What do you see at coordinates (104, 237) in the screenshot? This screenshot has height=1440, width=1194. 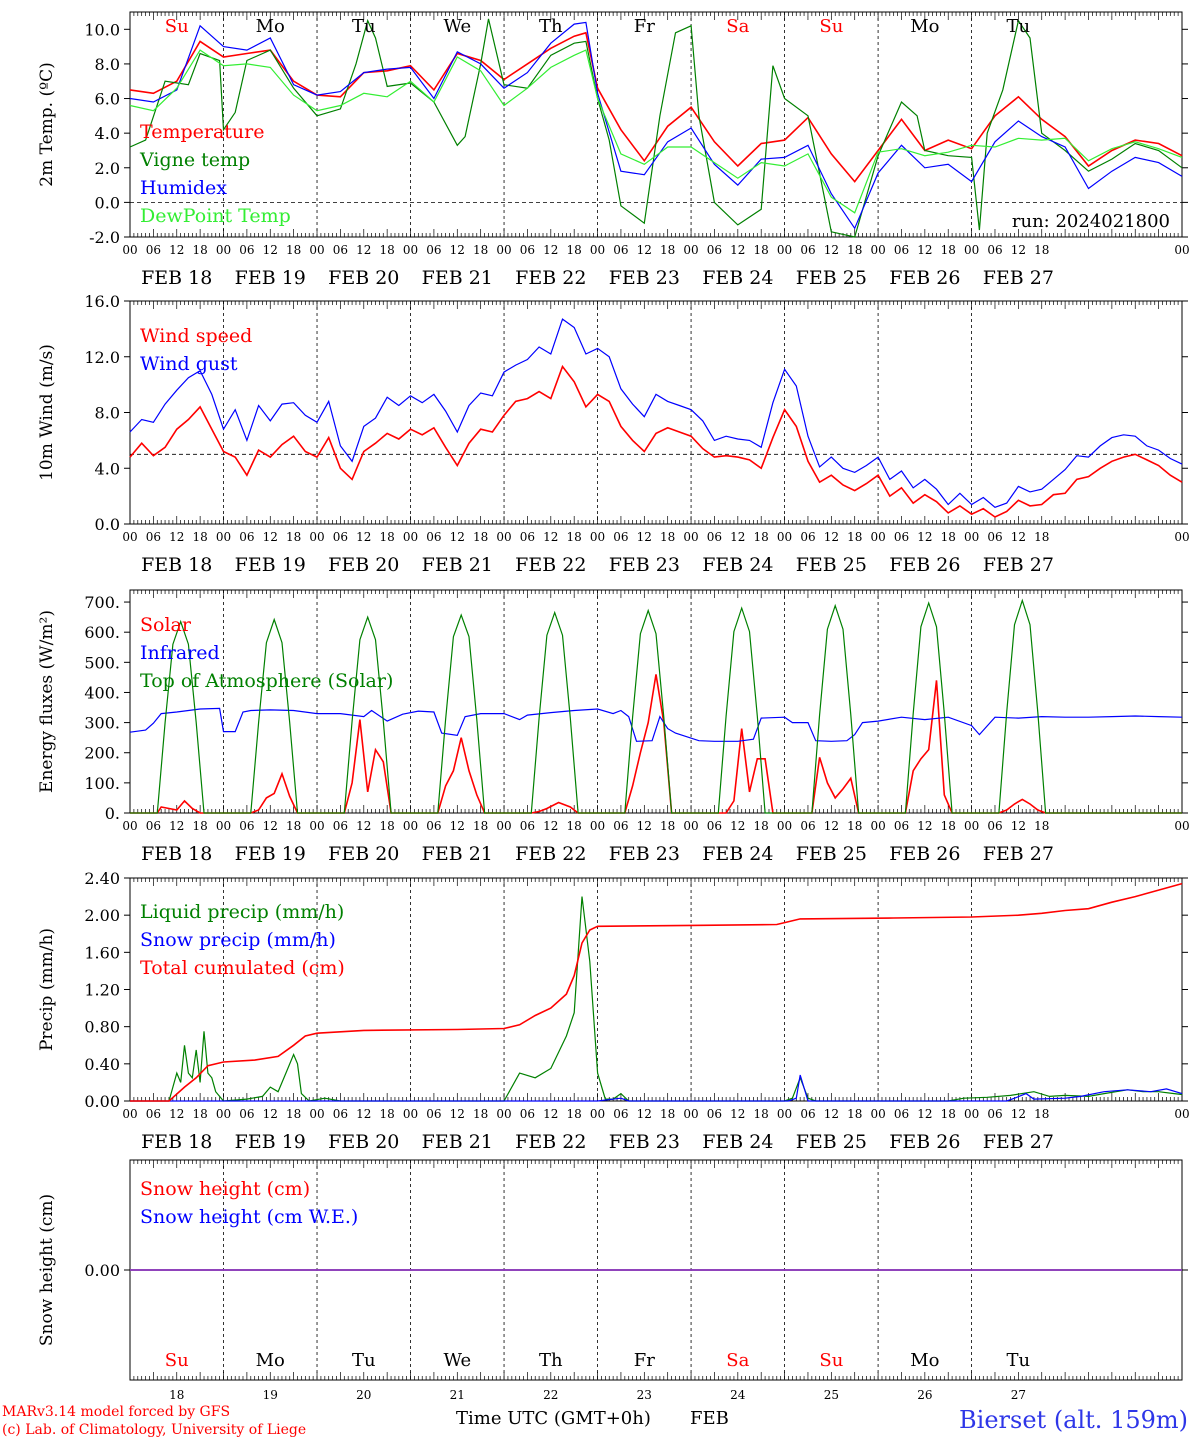 I see `y-tick-label: -2.0` at bounding box center [104, 237].